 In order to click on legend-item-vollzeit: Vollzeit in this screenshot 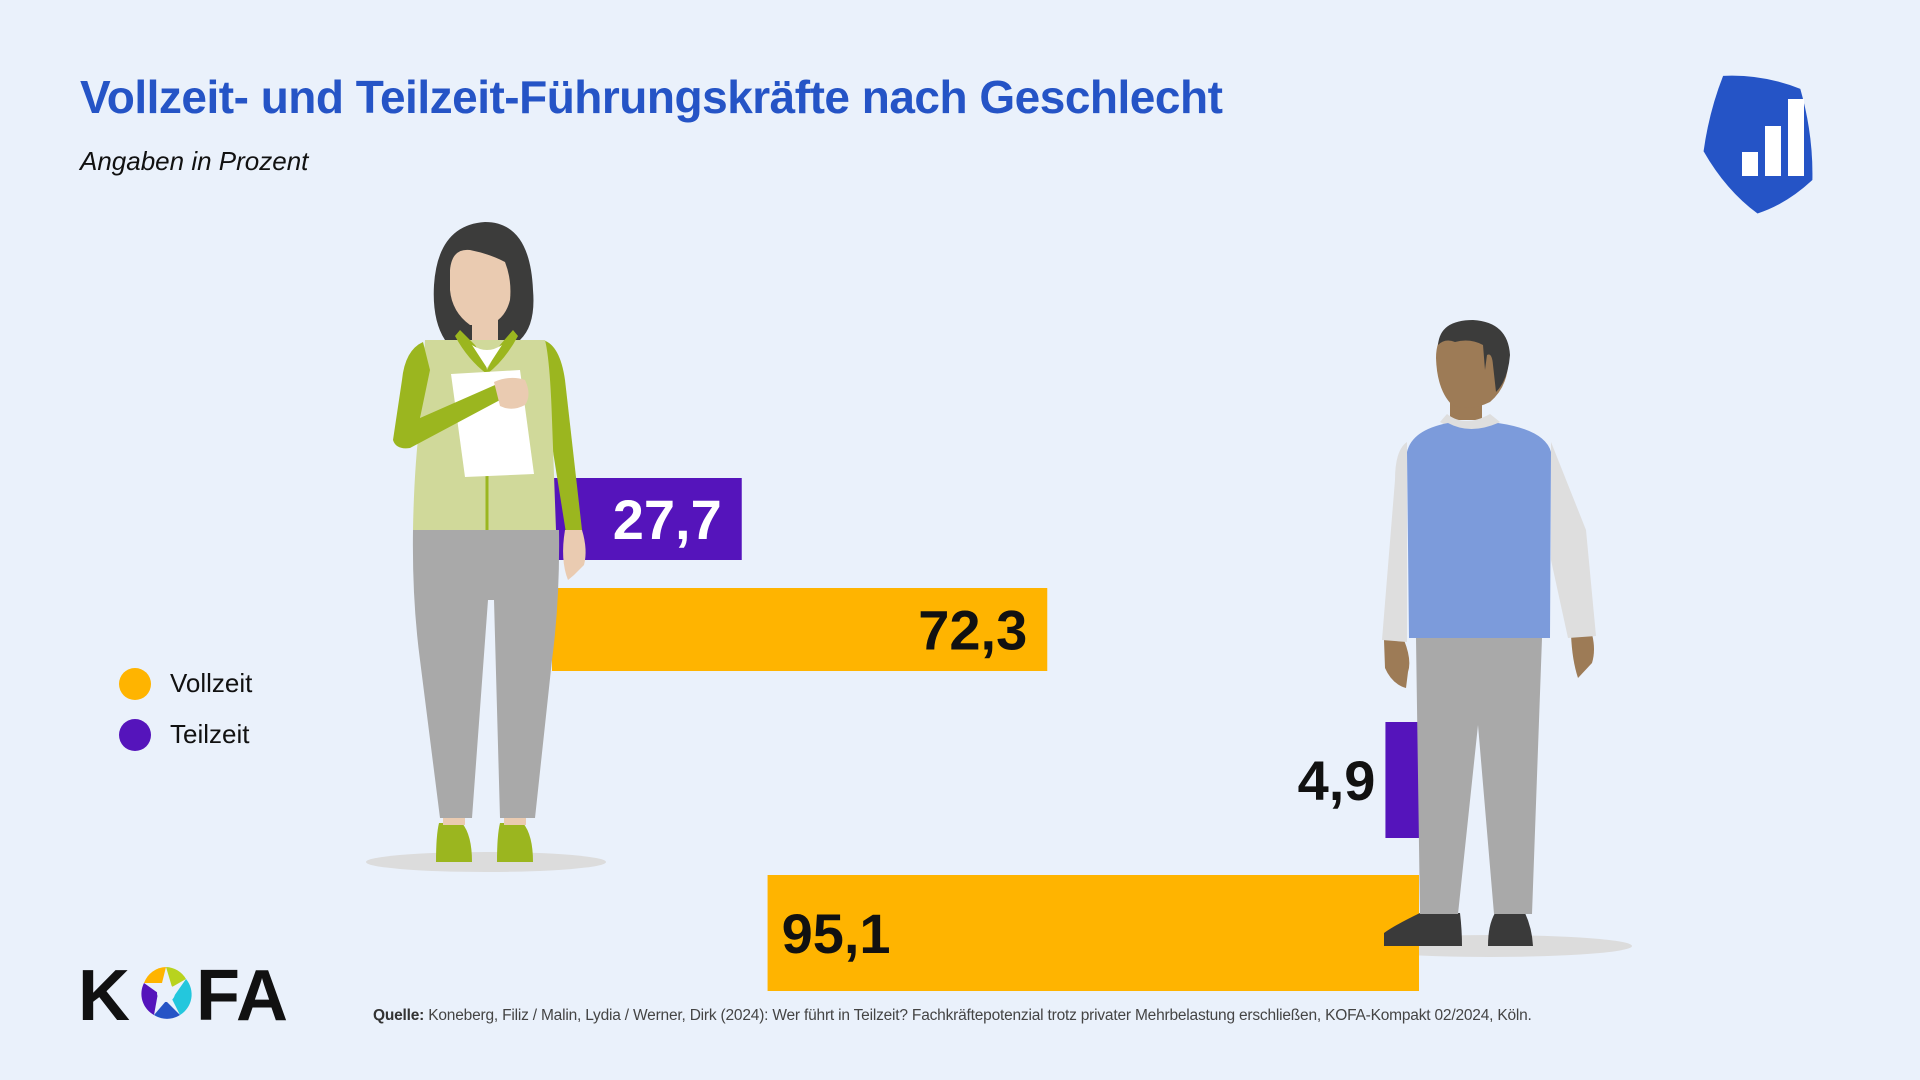, I will do `click(185, 683)`.